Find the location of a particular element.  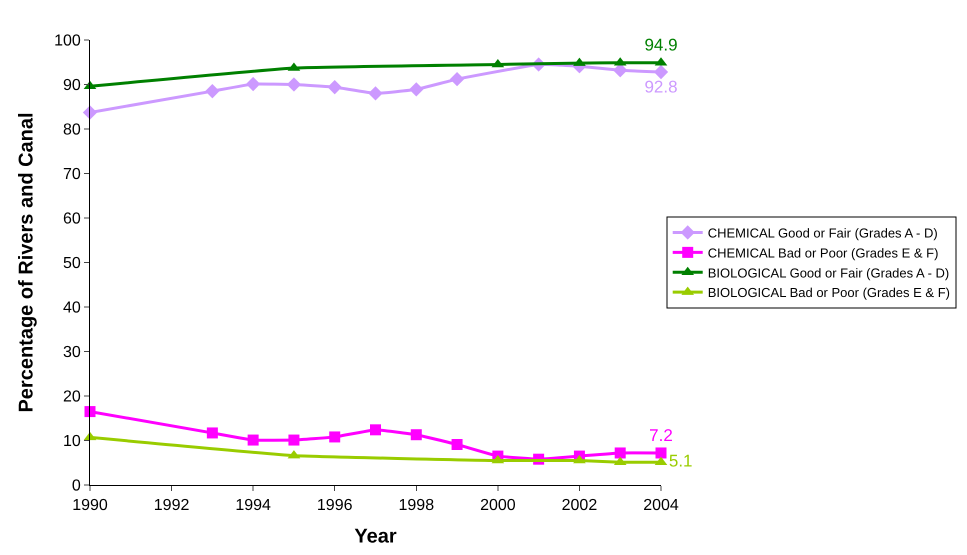

y-tick-label: 50 is located at coordinates (72, 263).